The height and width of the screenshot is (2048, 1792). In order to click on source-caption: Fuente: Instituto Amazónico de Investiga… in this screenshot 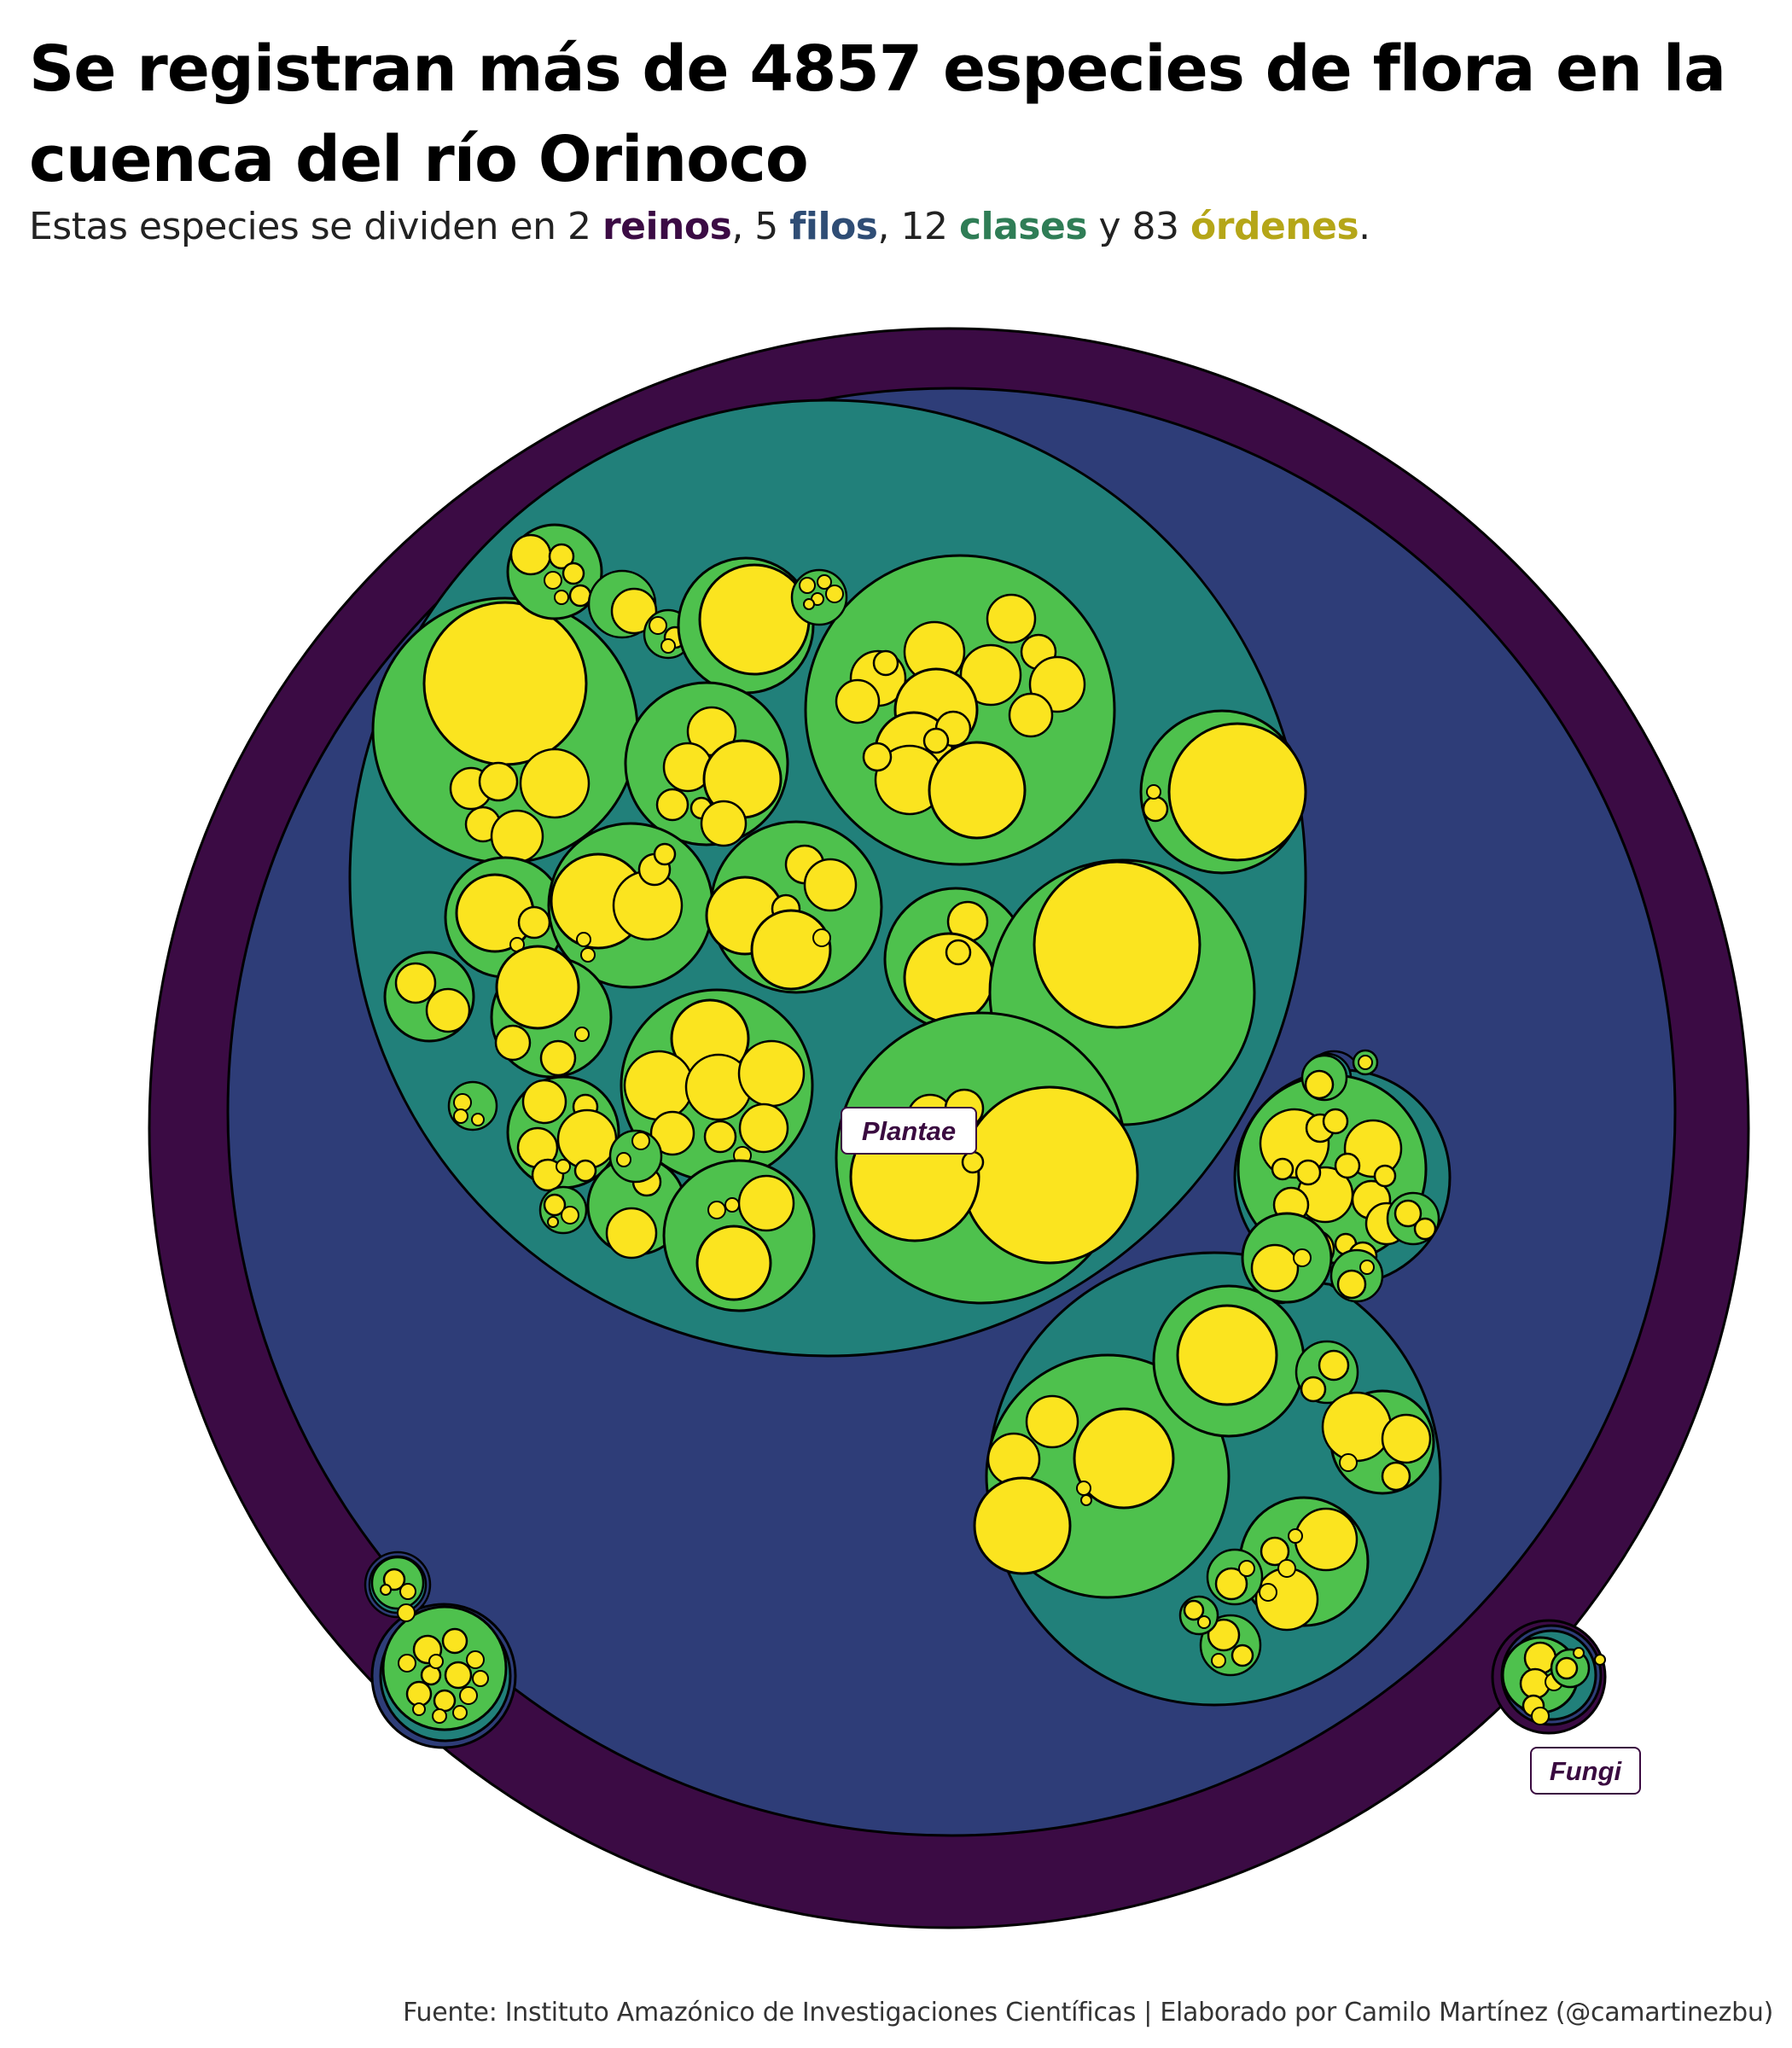, I will do `click(1088, 2013)`.